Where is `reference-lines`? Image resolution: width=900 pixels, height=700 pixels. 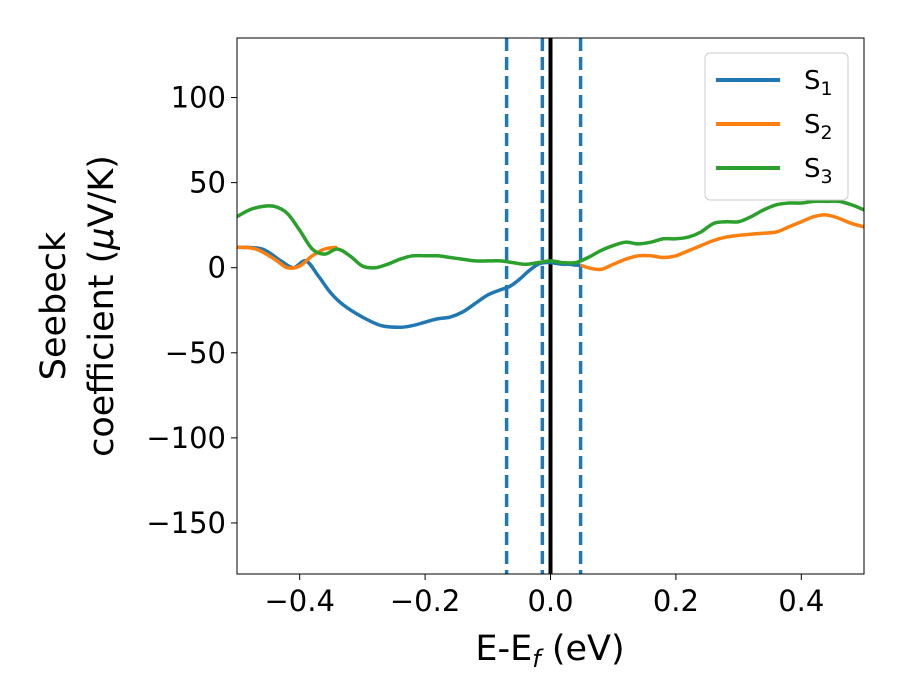
reference-lines is located at coordinates (543, 306).